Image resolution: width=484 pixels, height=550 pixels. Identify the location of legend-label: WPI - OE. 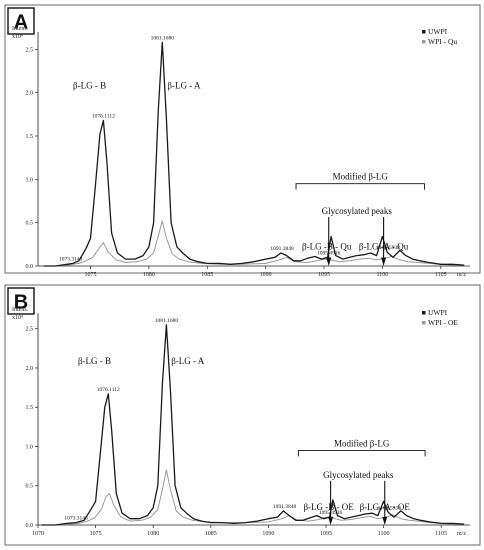
(443, 322).